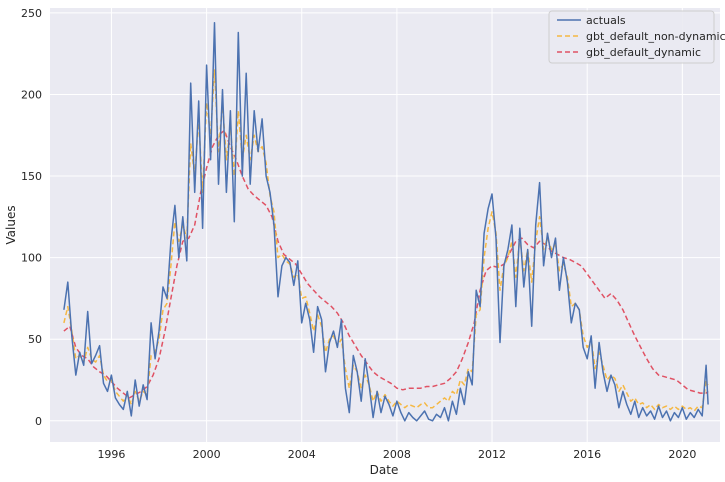 The width and height of the screenshot is (725, 482). Describe the element at coordinates (492, 454) in the screenshot. I see `x-tick-label: 2012` at that location.